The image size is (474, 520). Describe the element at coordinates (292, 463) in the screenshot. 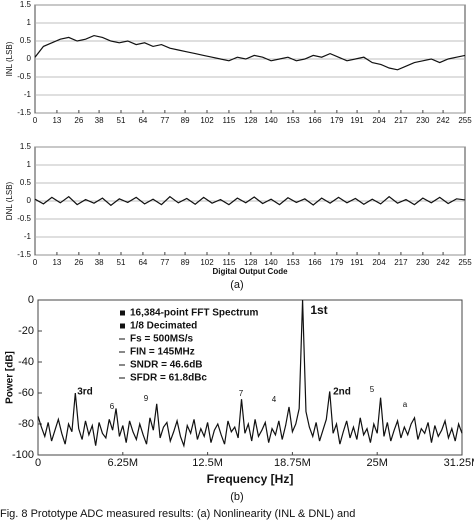

I see `x-tick-label: 18.75M` at that location.